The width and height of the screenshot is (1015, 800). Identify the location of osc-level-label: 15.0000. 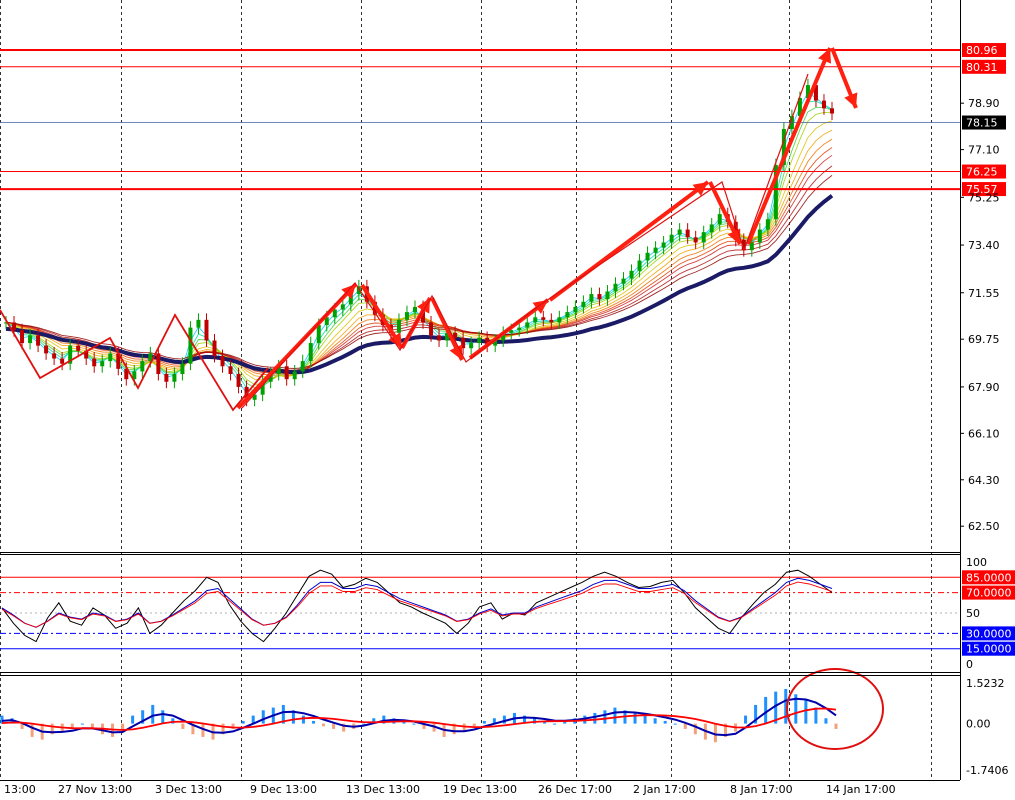
(989, 649).